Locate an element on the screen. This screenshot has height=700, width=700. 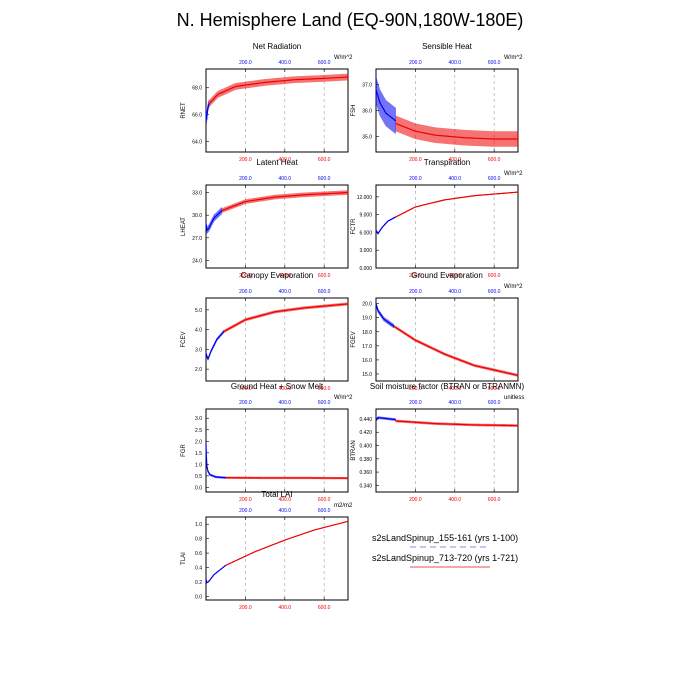
y-tick-label: 0.380 is located at coordinates (365, 460).